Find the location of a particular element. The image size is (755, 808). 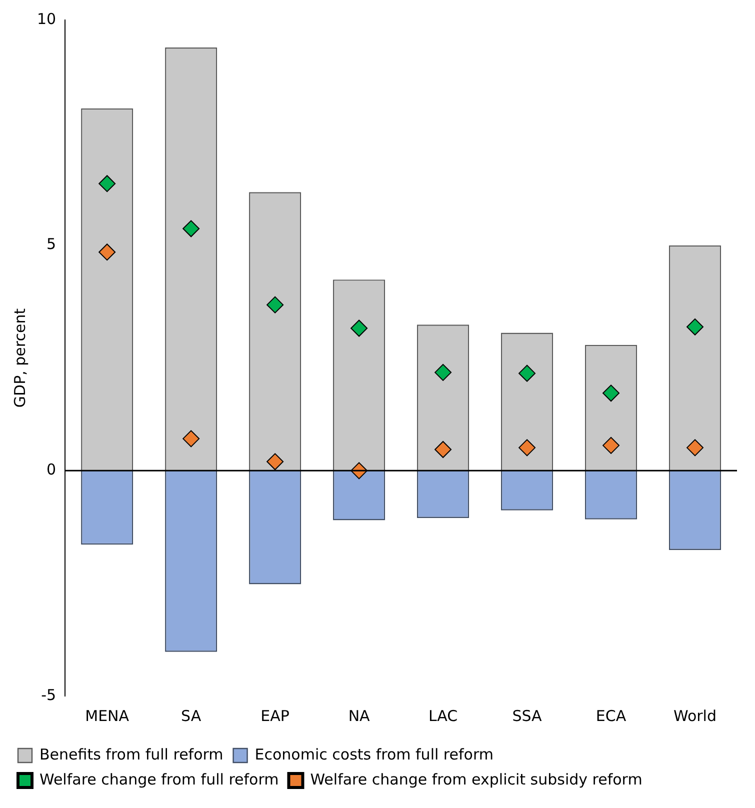

y-tick-label: 5 is located at coordinates (51, 244).